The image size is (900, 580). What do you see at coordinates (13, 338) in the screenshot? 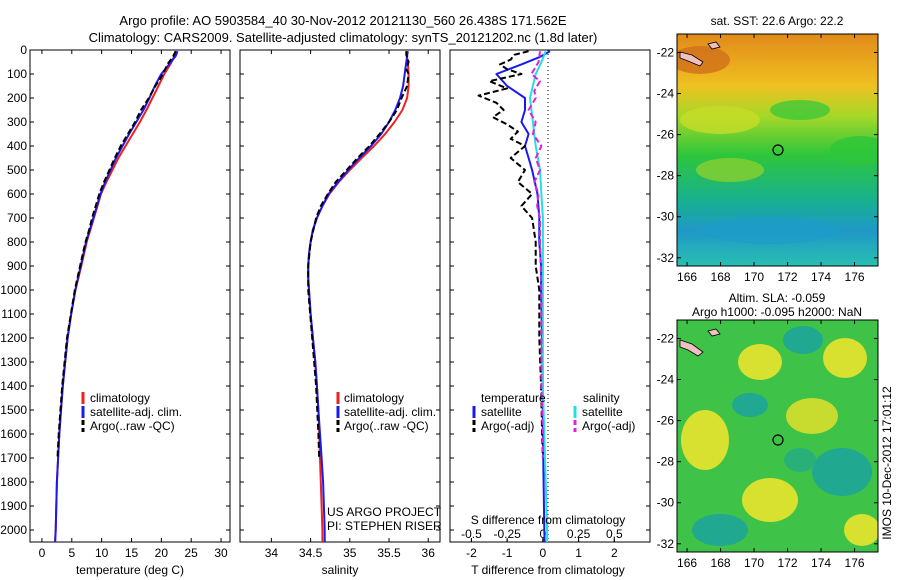
I see `depth-tick-label: 1200` at bounding box center [13, 338].